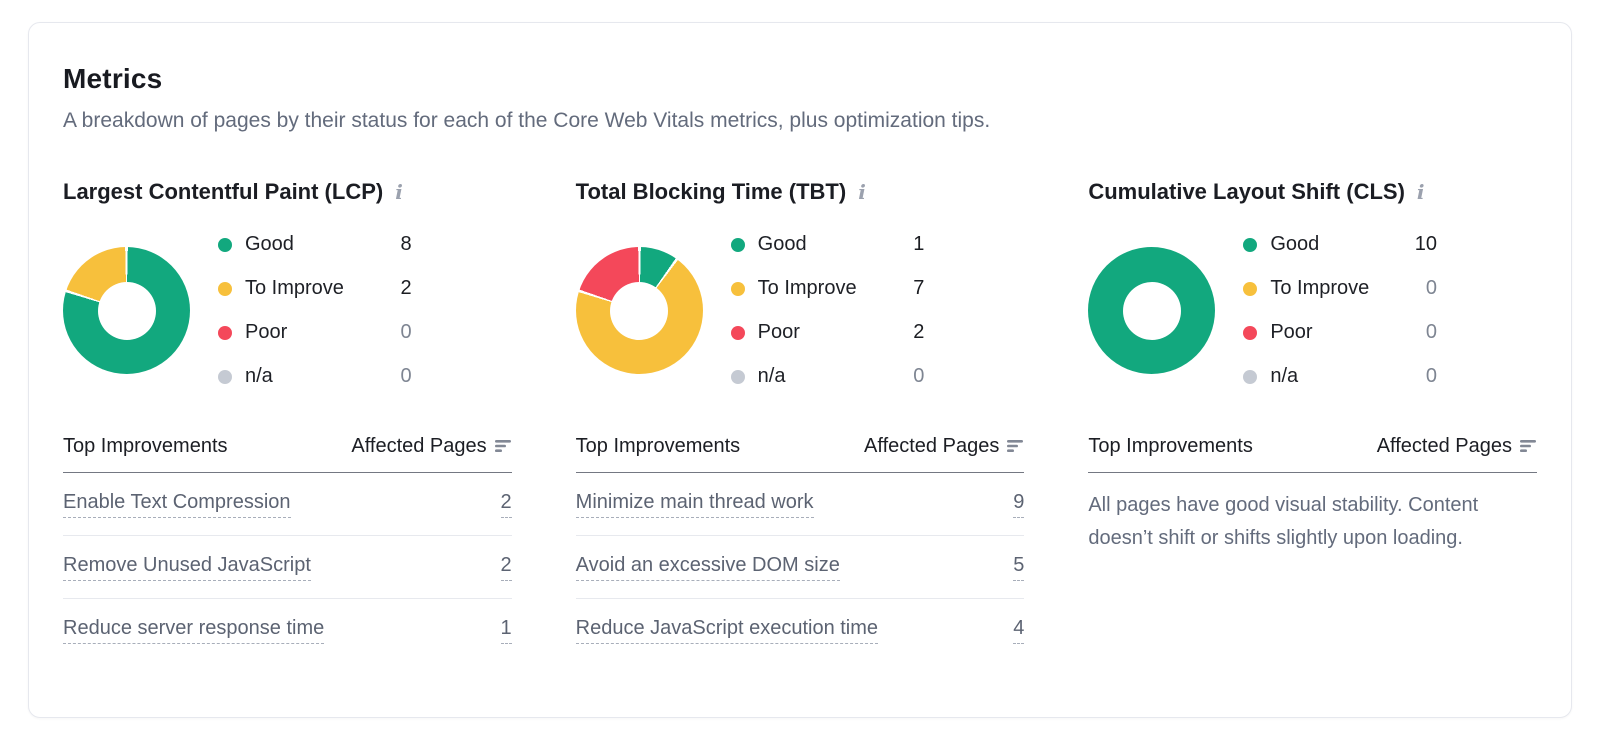 This screenshot has height=746, width=1600. What do you see at coordinates (113, 78) in the screenshot?
I see `page-title: Metrics` at bounding box center [113, 78].